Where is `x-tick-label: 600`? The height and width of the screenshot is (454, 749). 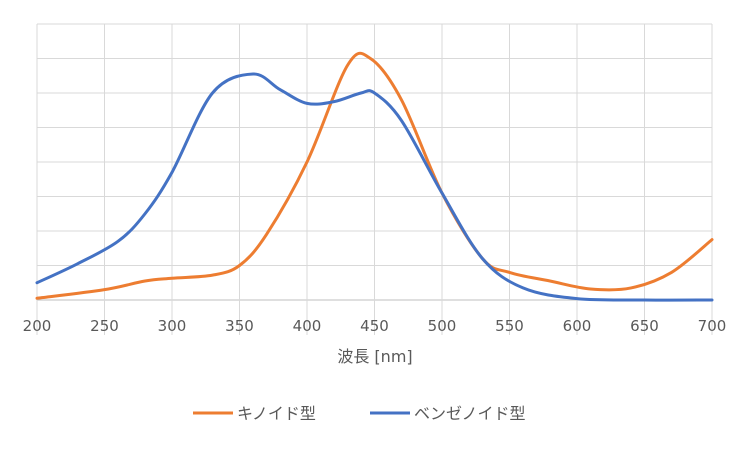 x-tick-label: 600 is located at coordinates (577, 326).